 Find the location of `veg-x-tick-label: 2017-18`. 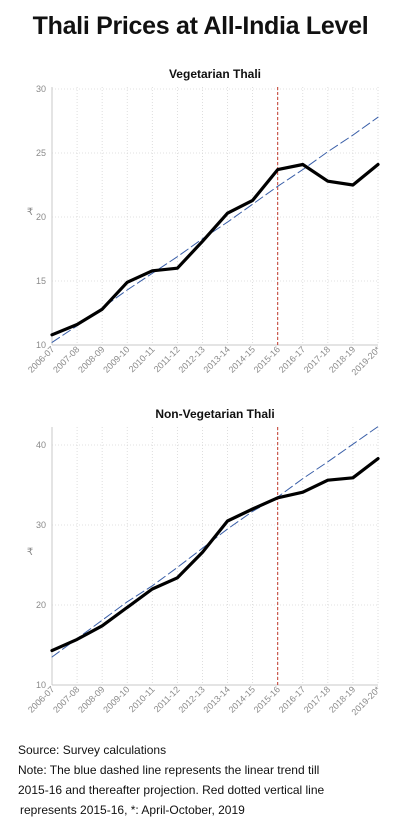

veg-x-tick-label: 2017-18 is located at coordinates (317, 359).